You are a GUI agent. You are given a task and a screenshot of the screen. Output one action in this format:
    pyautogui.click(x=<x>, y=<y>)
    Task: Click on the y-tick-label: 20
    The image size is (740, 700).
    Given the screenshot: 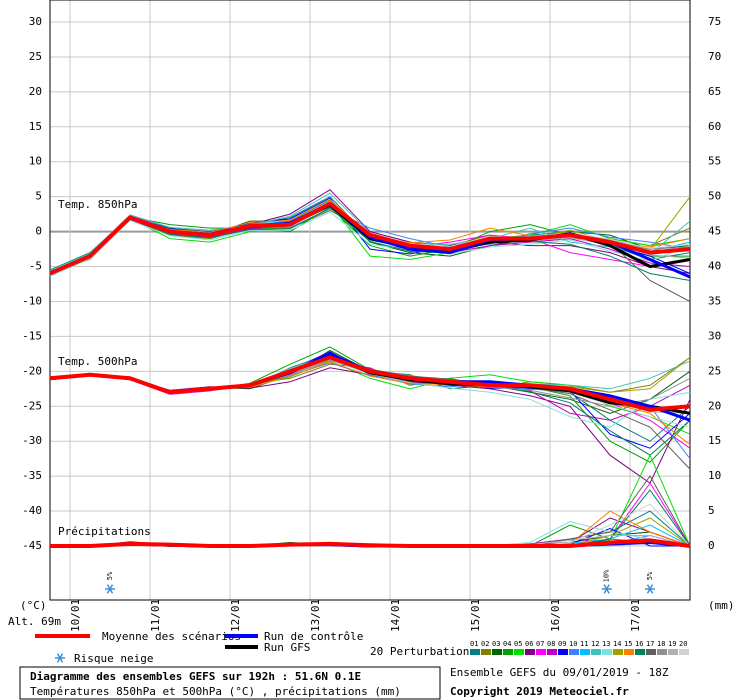 What is the action you would take?
    pyautogui.click(x=35, y=91)
    